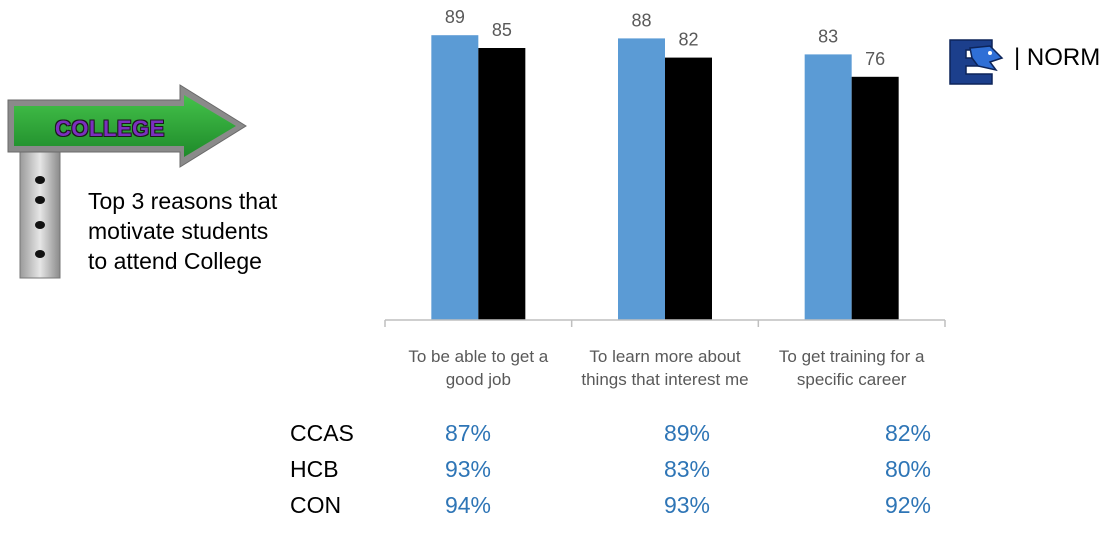  What do you see at coordinates (502, 30) in the screenshot?
I see `data-label: 85` at bounding box center [502, 30].